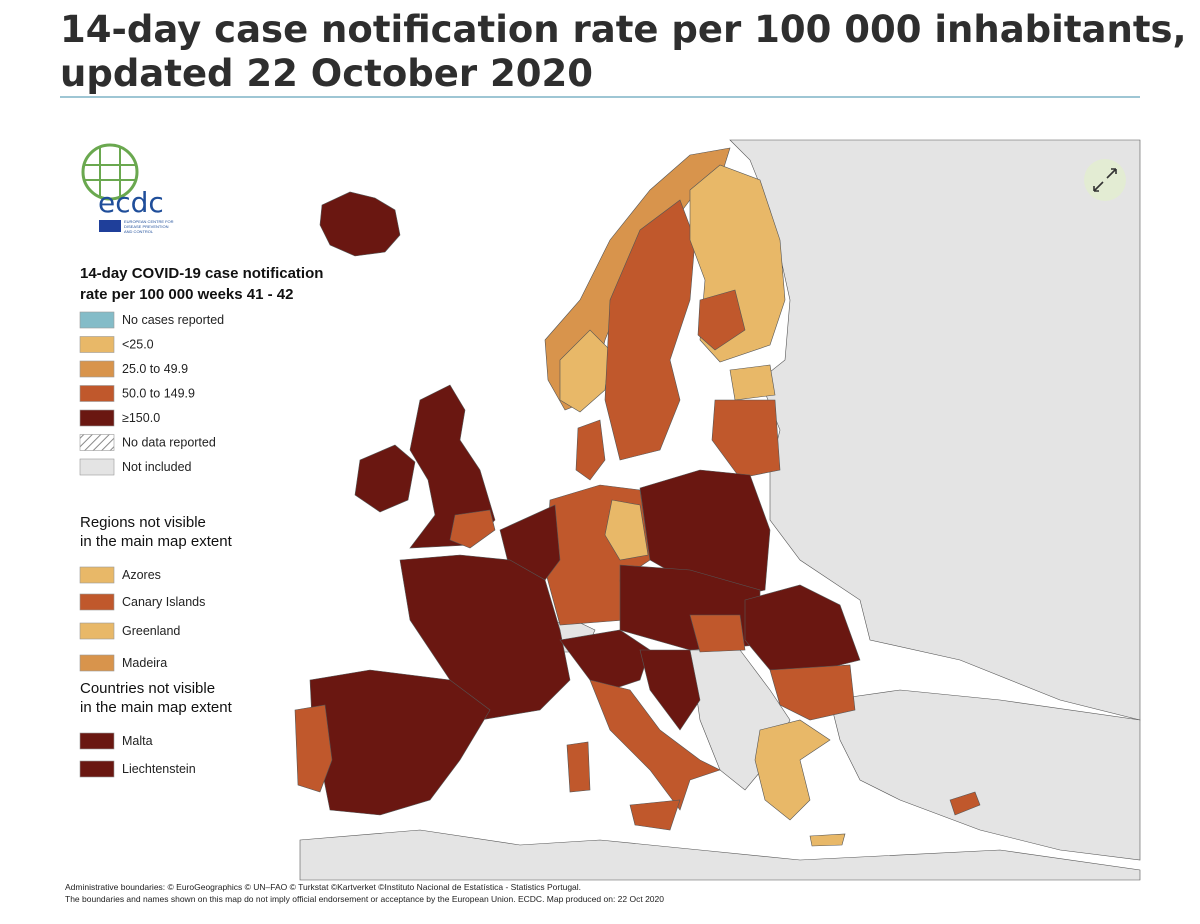 The width and height of the screenshot is (1200, 924). I want to click on legend-title: rate per 100 000 weeks 41 - 42, so click(187, 294).